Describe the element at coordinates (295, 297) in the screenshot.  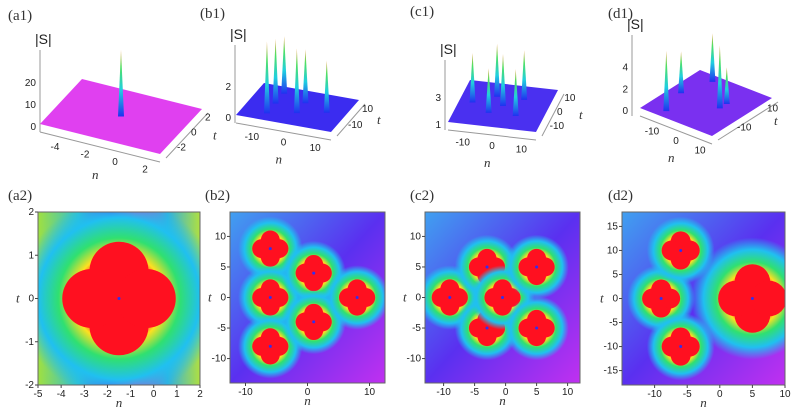
I see `panel-b2: (b2) -10 0 10 -10 -5 0 5 10 n t` at that location.